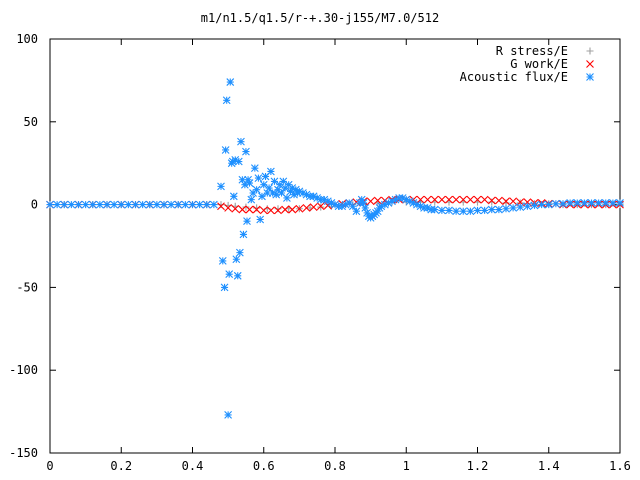 This screenshot has width=640, height=480. What do you see at coordinates (320, 18) in the screenshot?
I see `chart-title: m1/n1.5/q1.5/r-+.30-j155/M7.0/512` at bounding box center [320, 18].